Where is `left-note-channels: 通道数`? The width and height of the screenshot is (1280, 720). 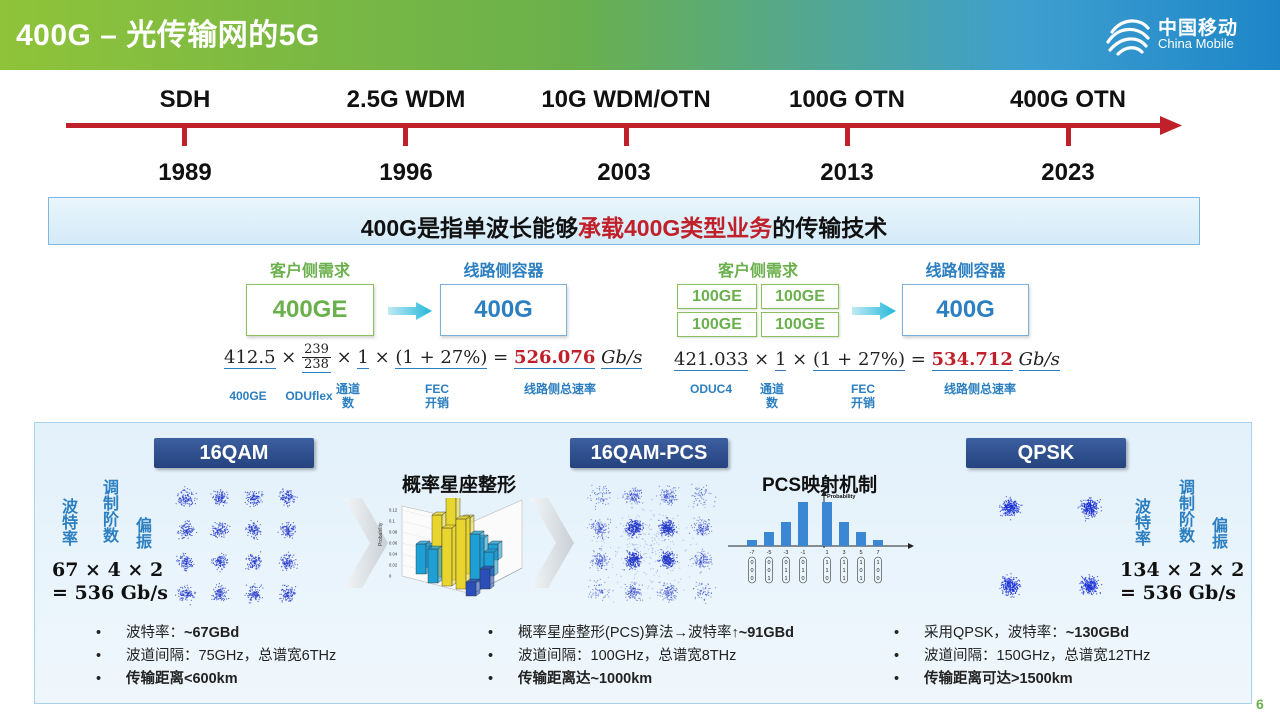
left-note-channels: 通道数 is located at coordinates (347, 396).